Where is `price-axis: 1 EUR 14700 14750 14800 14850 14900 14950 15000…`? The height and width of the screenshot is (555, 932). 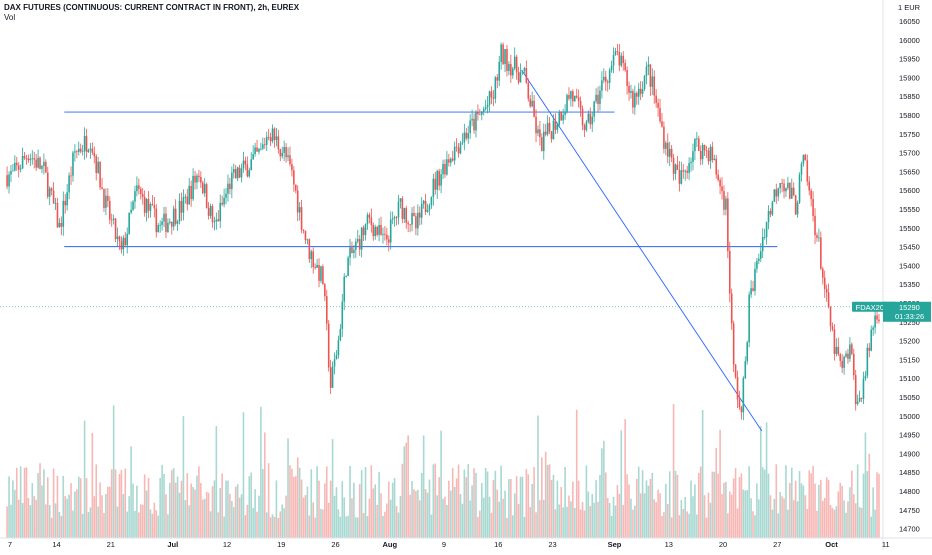
price-axis: 1 EUR 14700 14750 14800 14850 14900 14950 15000… is located at coordinates (901, 275).